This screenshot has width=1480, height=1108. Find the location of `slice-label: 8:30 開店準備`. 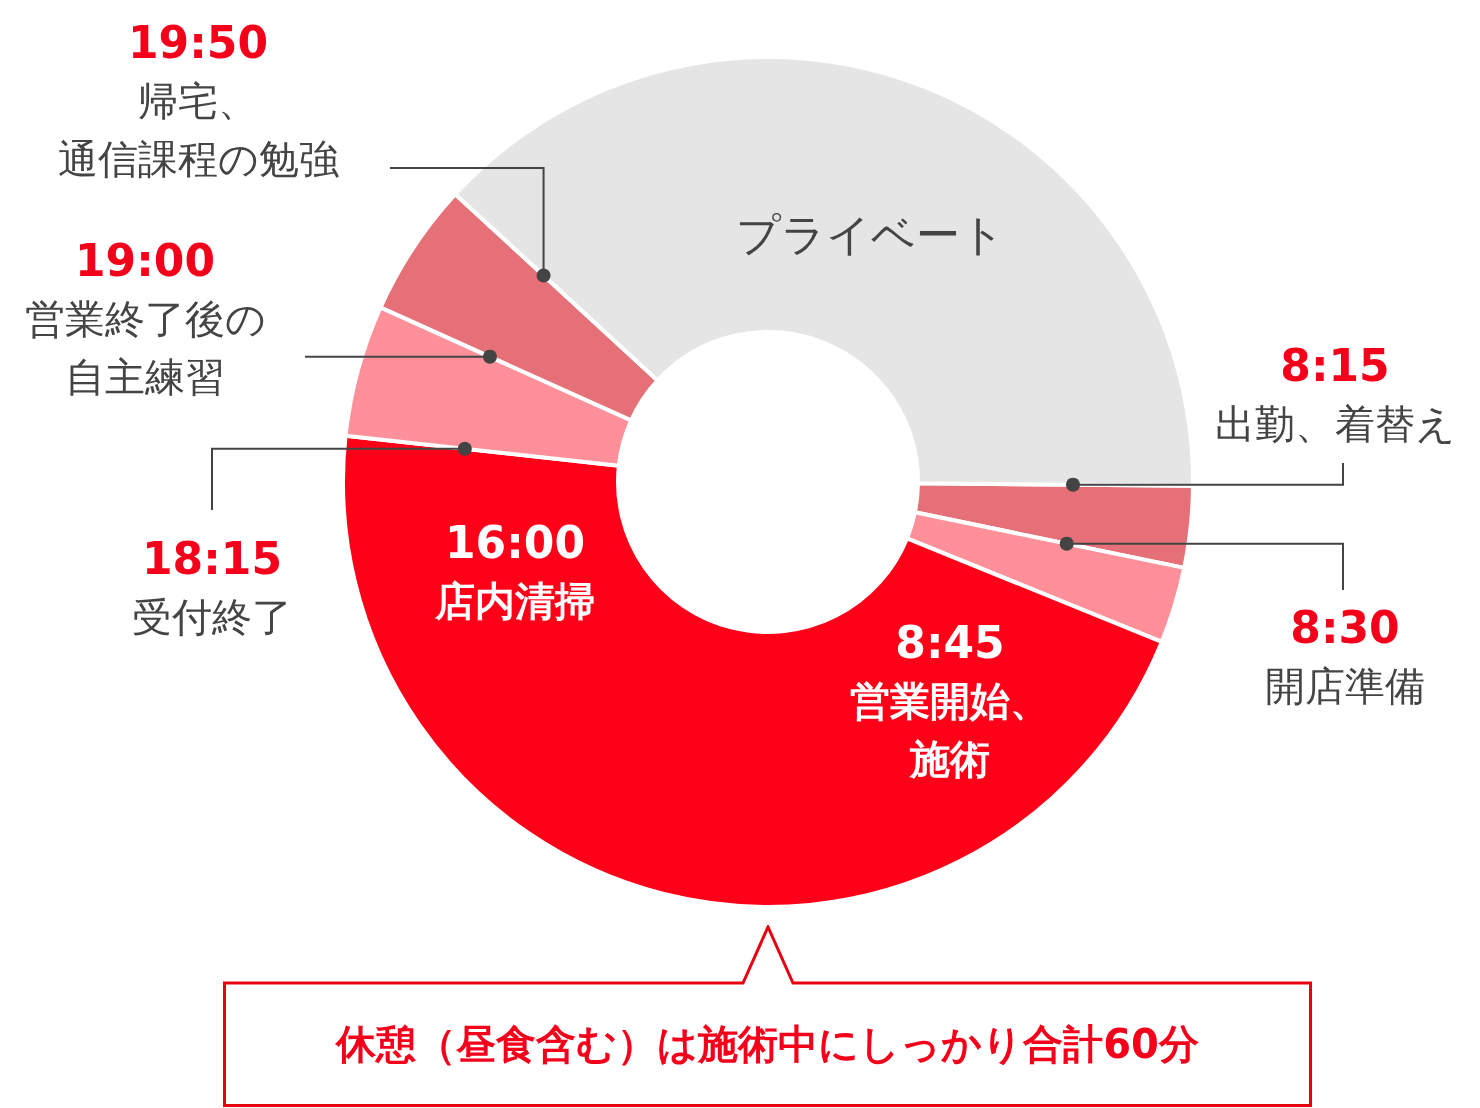

slice-label: 8:30 開店準備 is located at coordinates (1345, 655).